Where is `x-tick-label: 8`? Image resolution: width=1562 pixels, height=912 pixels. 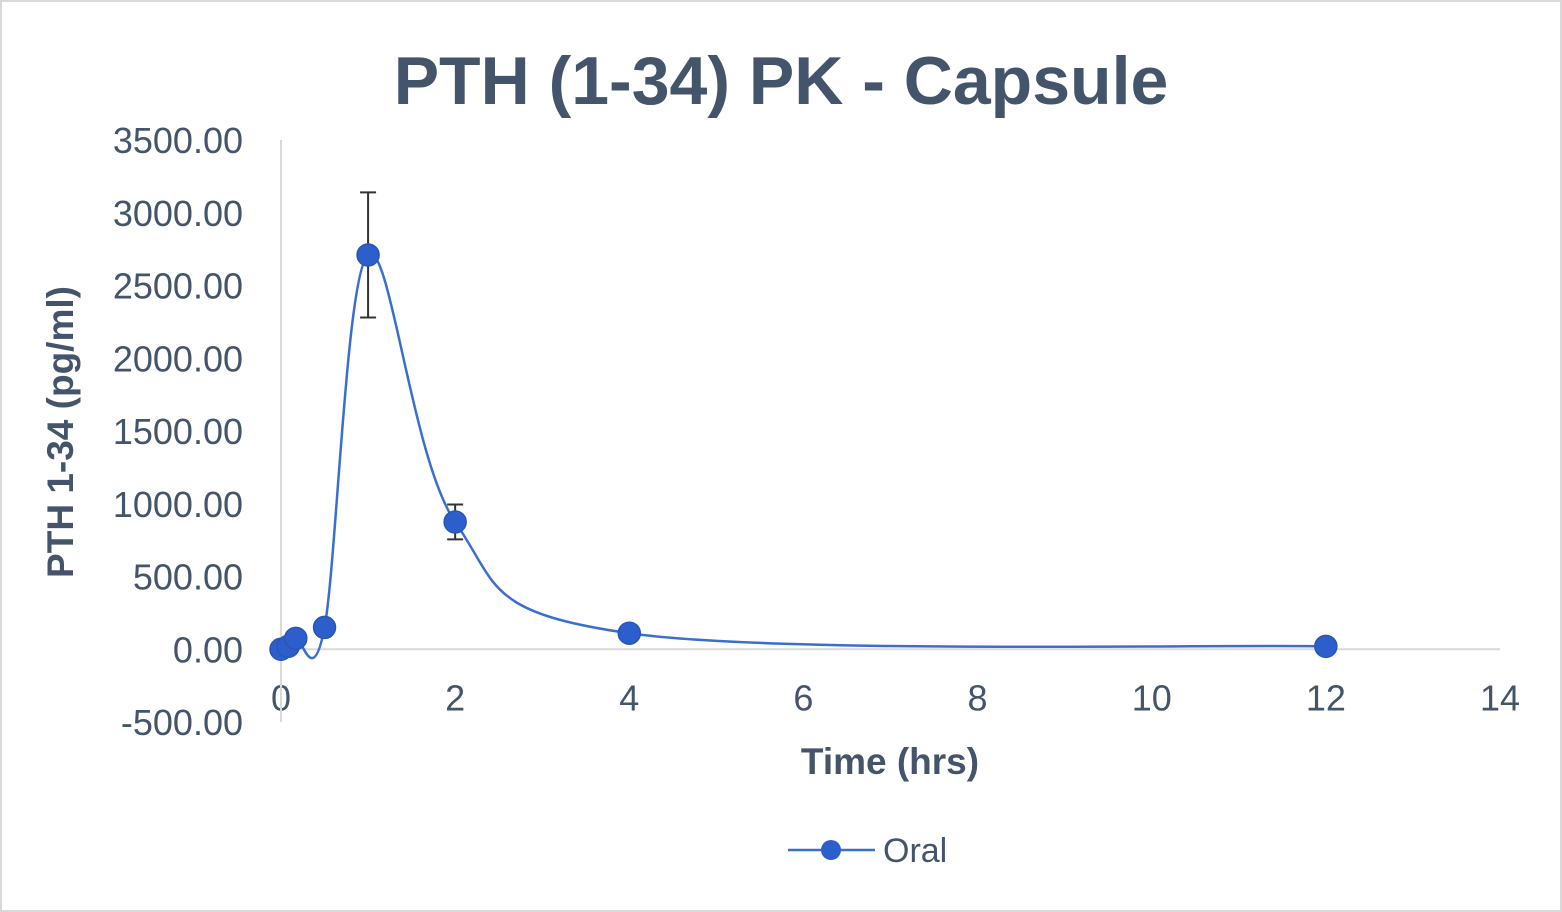
x-tick-label: 8 is located at coordinates (978, 697).